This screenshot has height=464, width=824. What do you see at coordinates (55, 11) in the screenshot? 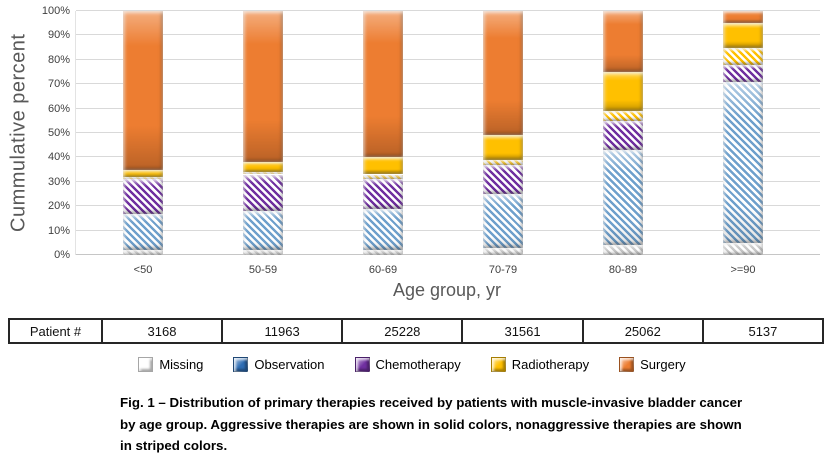
I see `y-tick-label: 100%` at bounding box center [55, 11].